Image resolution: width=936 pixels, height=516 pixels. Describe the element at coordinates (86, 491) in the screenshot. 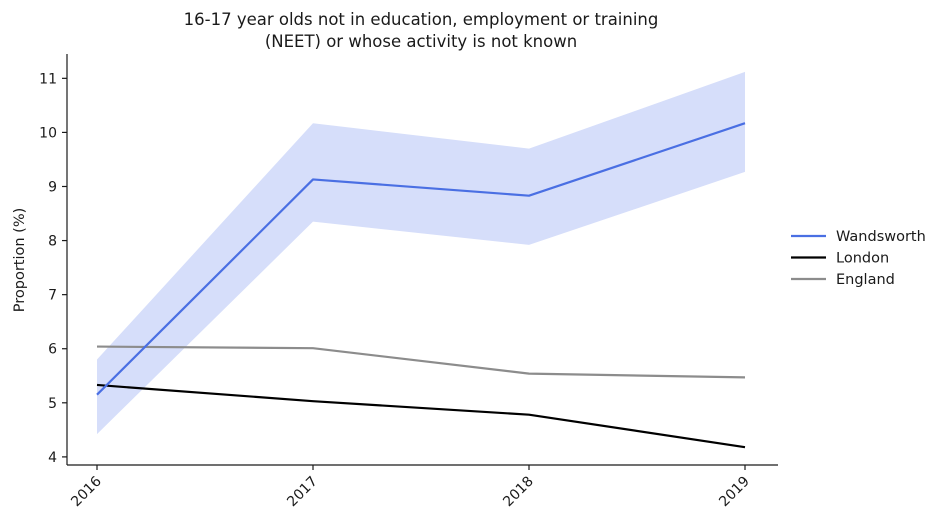

I see `x-tick-label: 2016` at that location.